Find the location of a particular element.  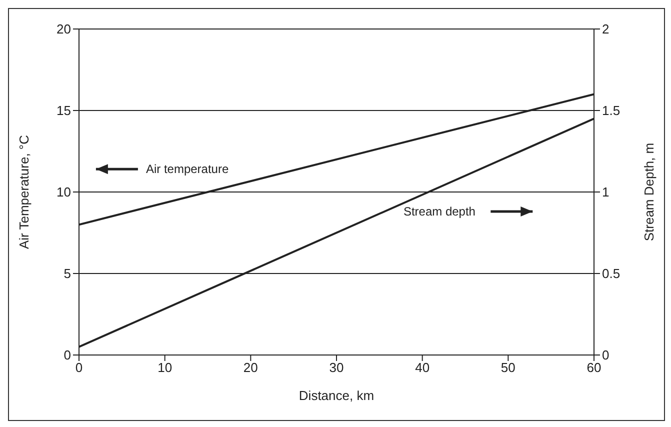

annotation: Stream depth is located at coordinates (439, 211).